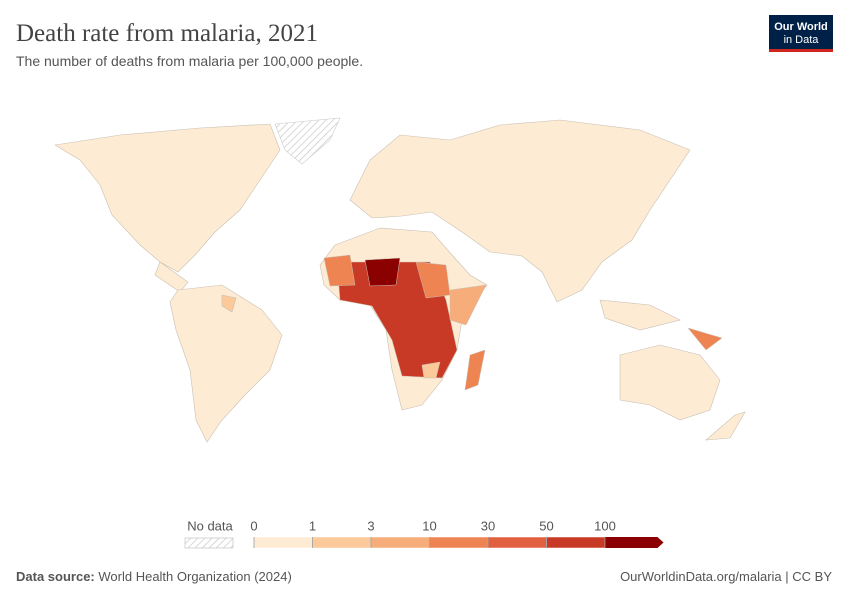  What do you see at coordinates (194, 576) in the screenshot?
I see `source-text: World Health Organization (2024)` at bounding box center [194, 576].